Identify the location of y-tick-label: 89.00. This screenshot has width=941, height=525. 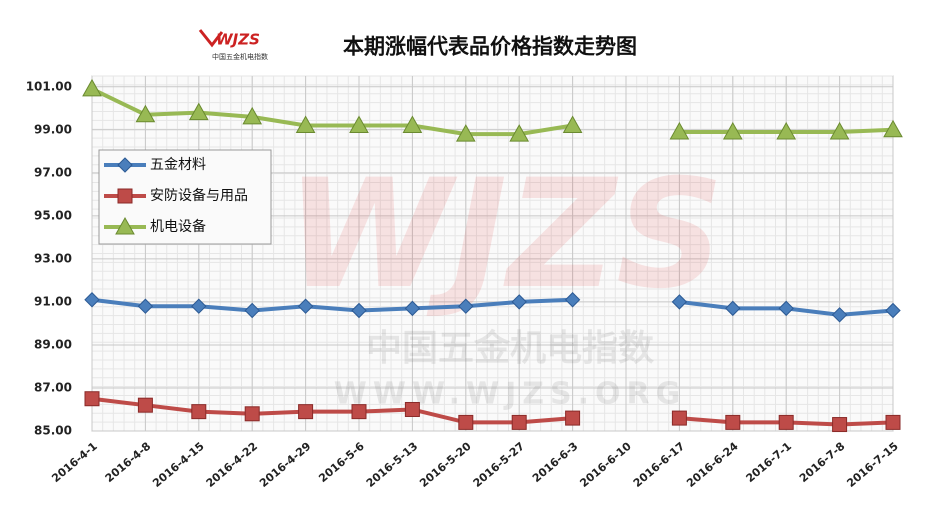
(53, 344).